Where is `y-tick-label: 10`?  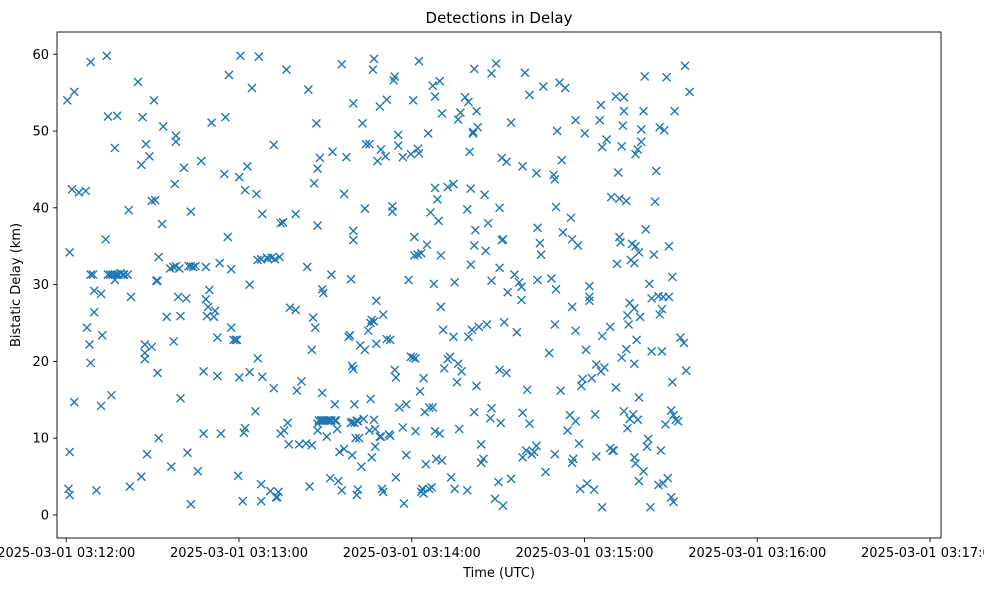
y-tick-label: 10 is located at coordinates (40, 439).